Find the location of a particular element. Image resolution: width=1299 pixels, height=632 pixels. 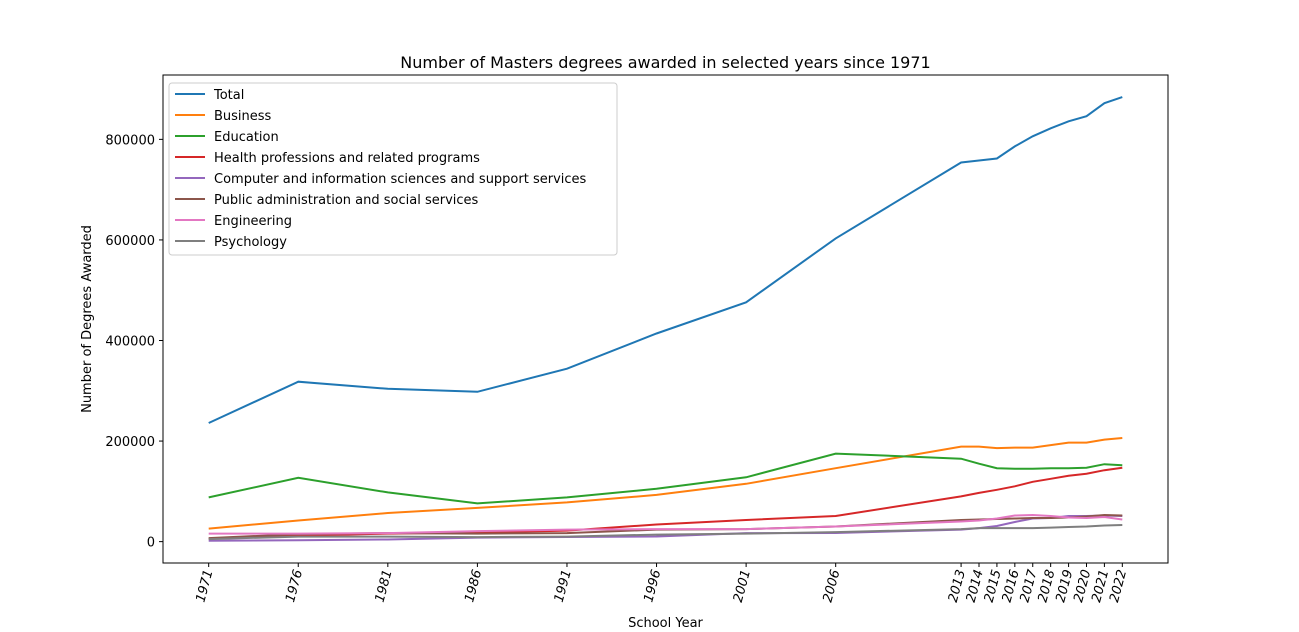

legend-box is located at coordinates (393, 169).